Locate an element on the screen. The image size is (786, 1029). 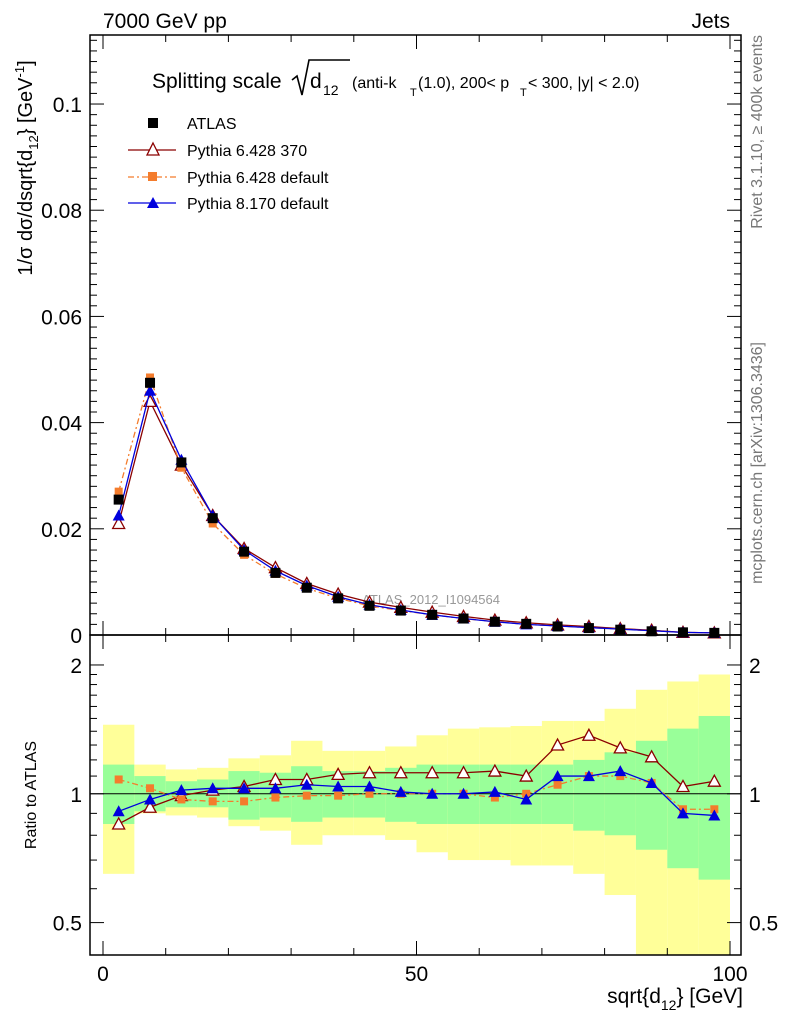
main-ylabel: 1/σ dσ/dsqrt{d12} [GeV-1] is located at coordinates (26, 167).